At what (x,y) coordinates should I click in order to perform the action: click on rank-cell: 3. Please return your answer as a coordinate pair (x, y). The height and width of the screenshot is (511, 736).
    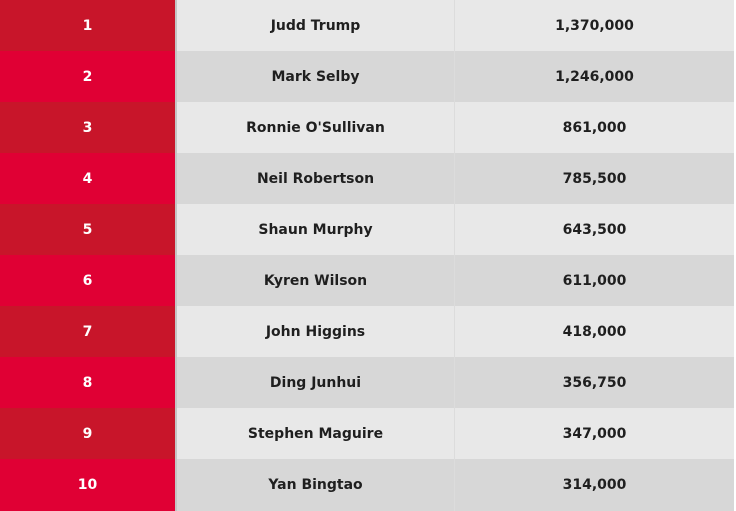
    Looking at the image, I should click on (87, 127).